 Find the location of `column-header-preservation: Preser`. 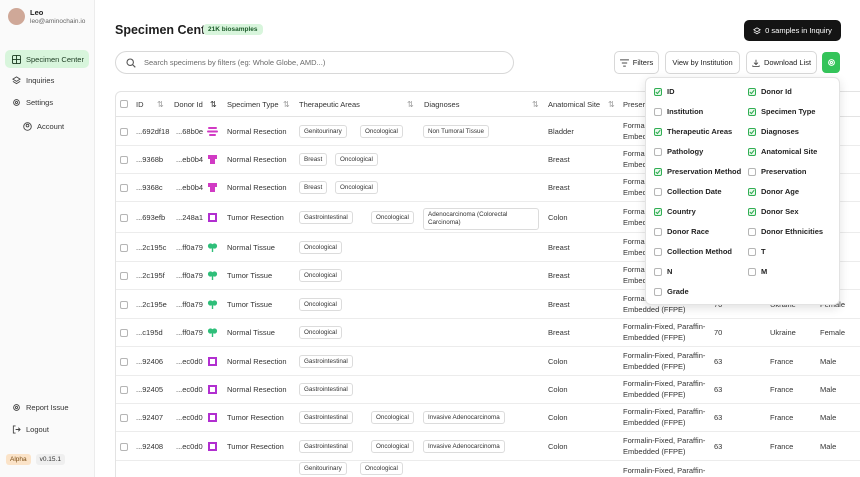

column-header-preservation: Preser is located at coordinates (634, 104).